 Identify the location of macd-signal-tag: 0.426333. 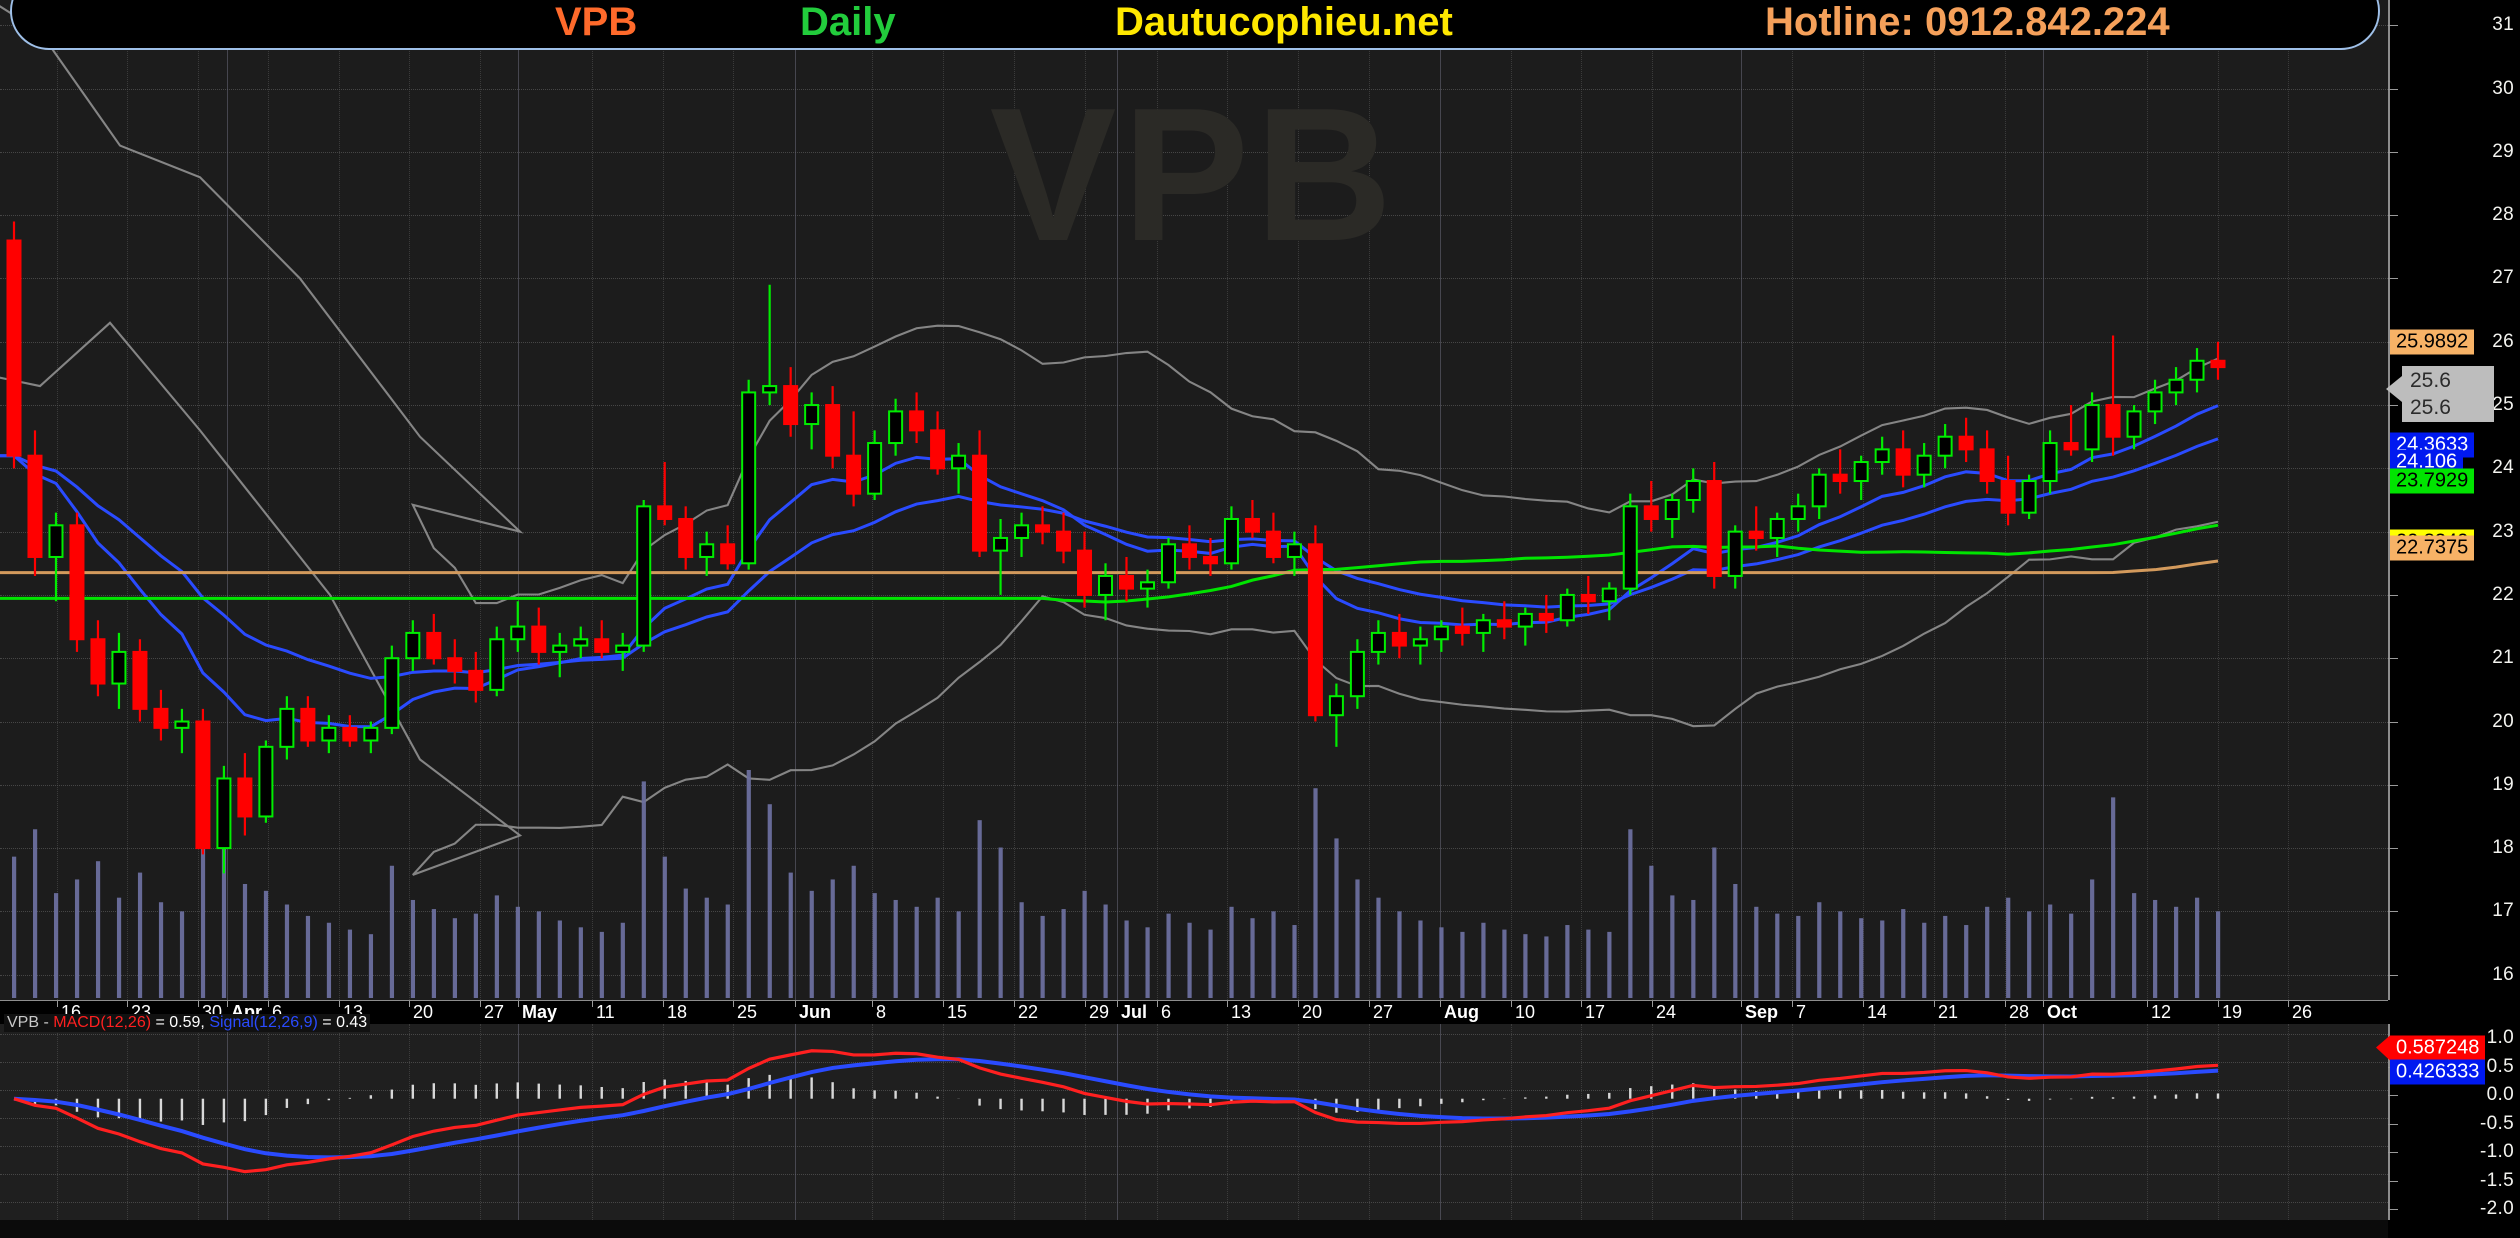
(2438, 1072).